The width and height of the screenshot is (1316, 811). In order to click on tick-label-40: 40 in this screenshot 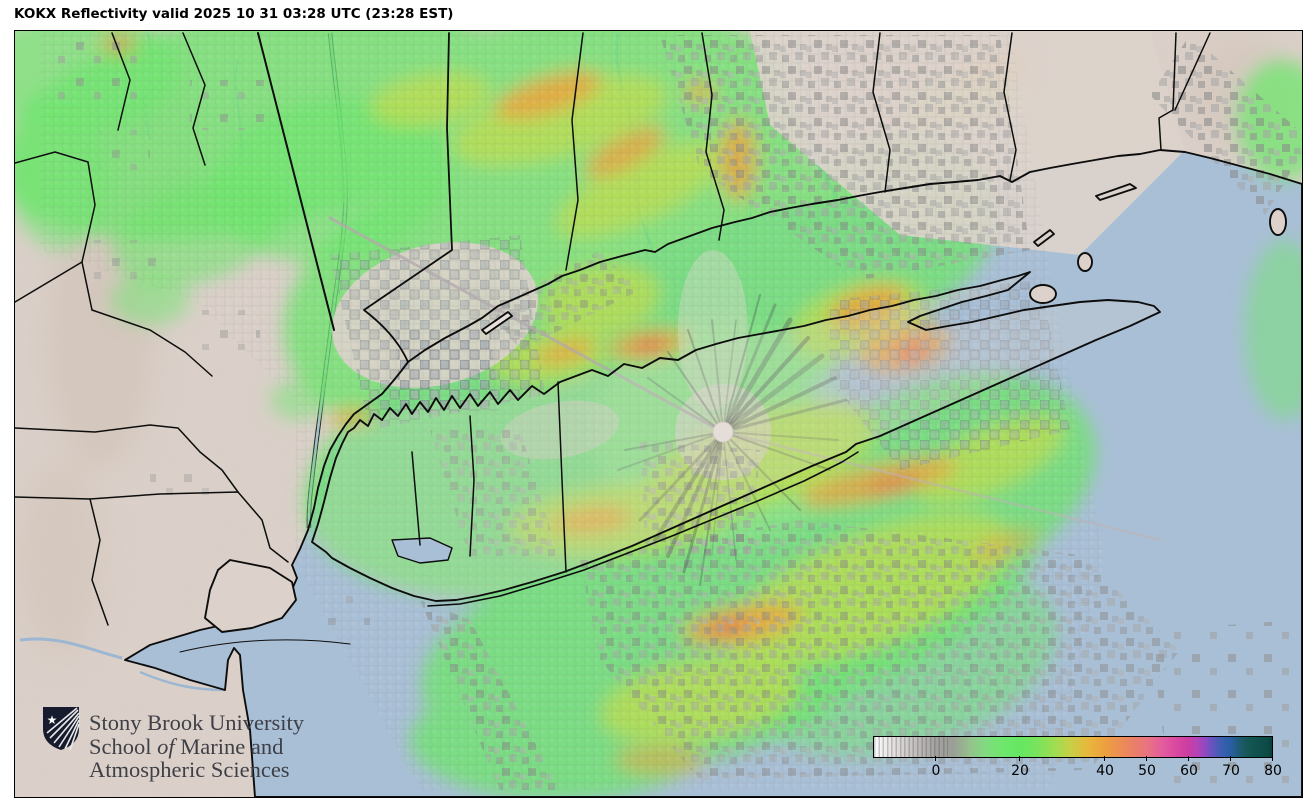, I will do `click(1105, 771)`.